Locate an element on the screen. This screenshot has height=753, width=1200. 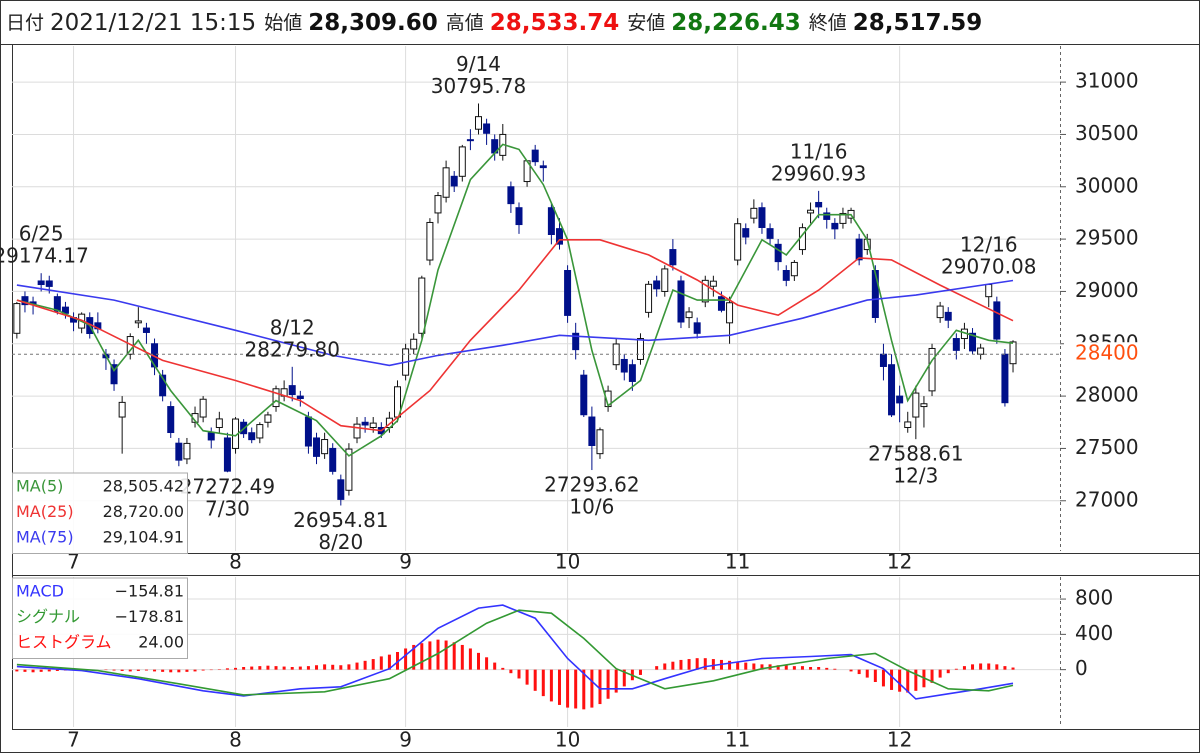
y-tick-label: 29000 is located at coordinates (1107, 290).